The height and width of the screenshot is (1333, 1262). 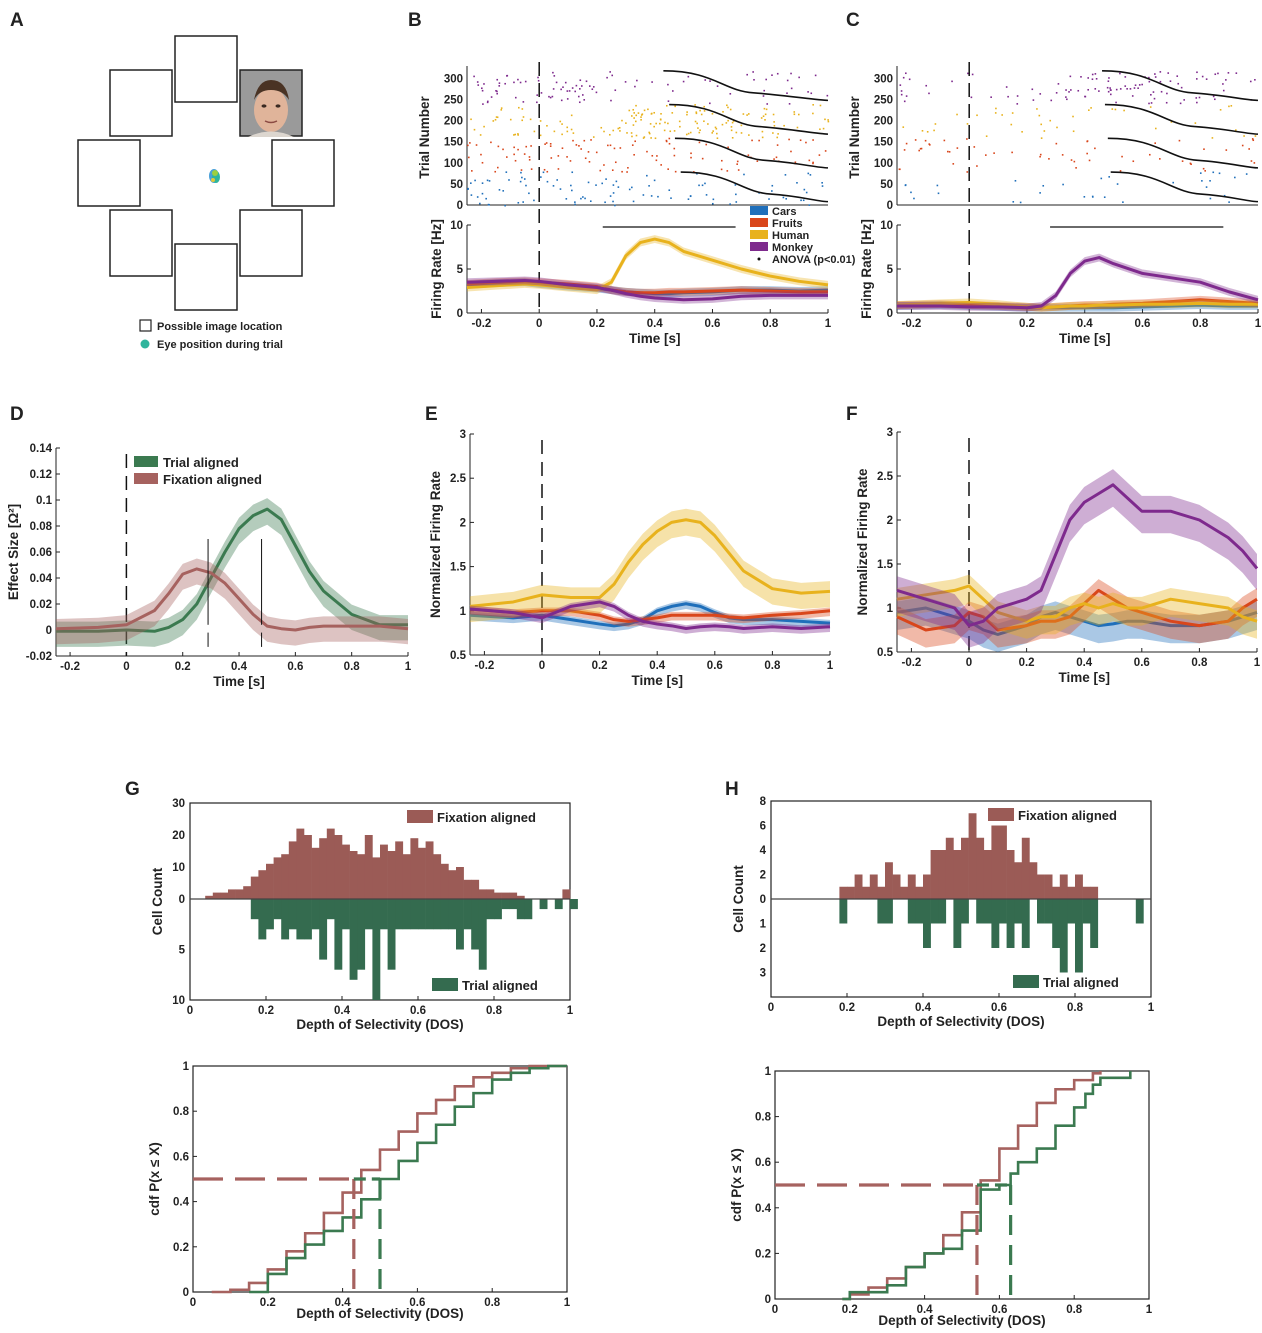 I want to click on panel-b-xtick-label: 0.2, so click(x=597, y=324).